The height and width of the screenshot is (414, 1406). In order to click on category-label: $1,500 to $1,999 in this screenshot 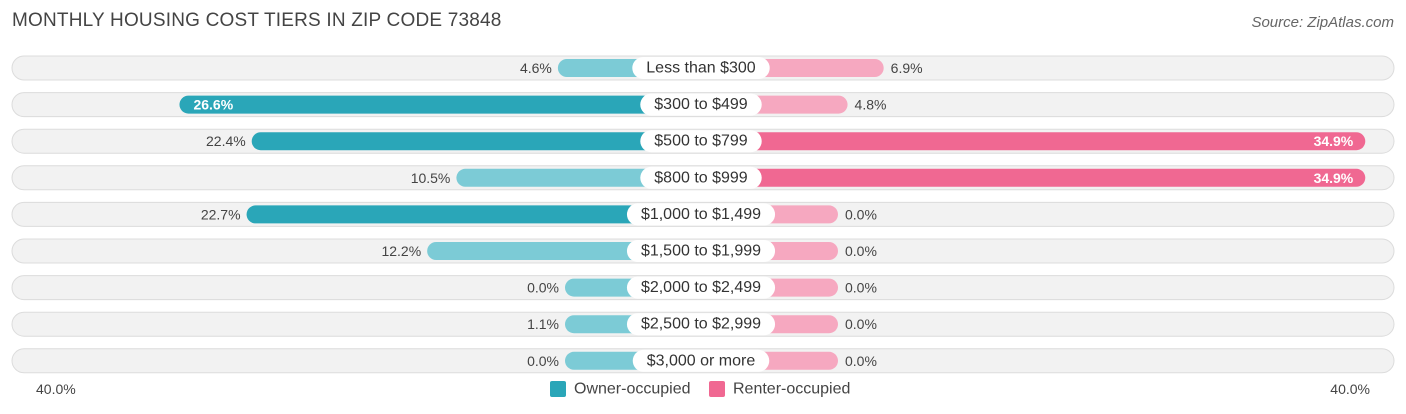, I will do `click(701, 251)`.